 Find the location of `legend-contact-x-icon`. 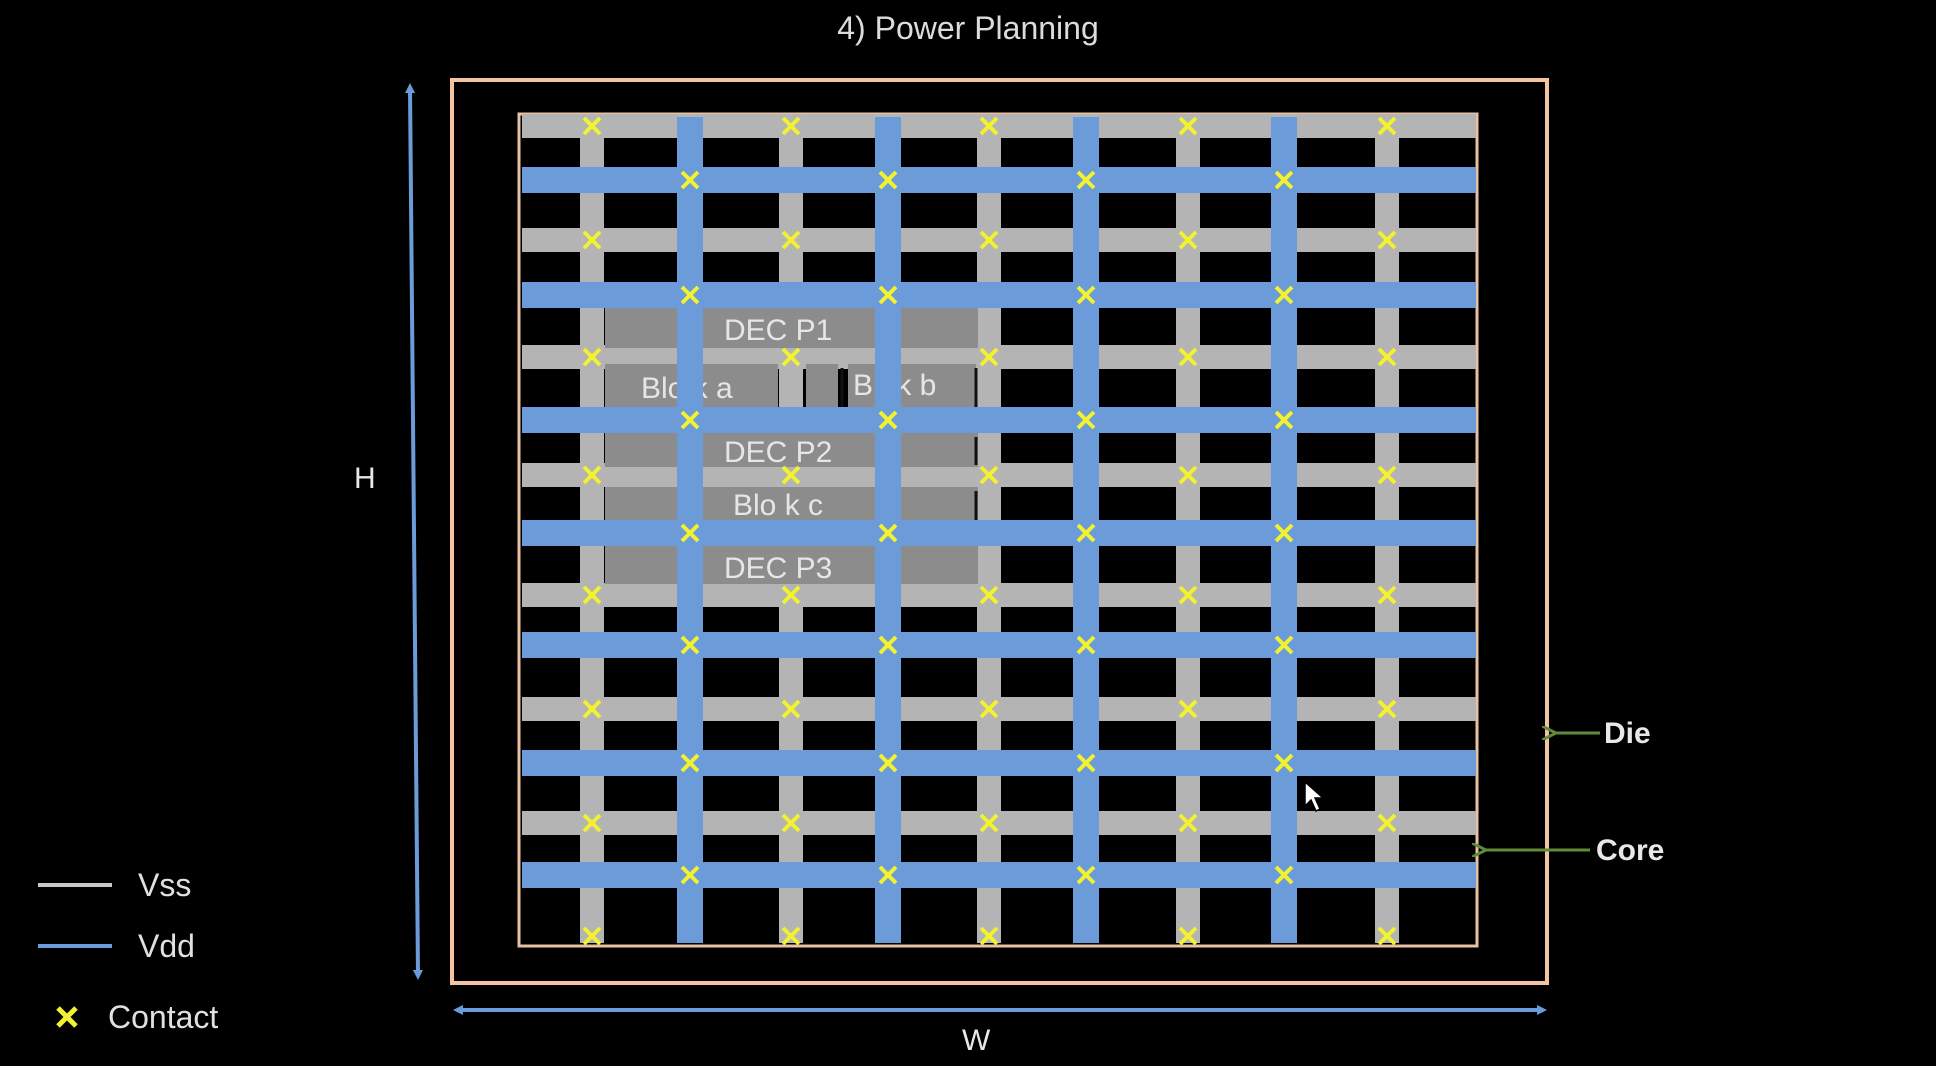

legend-contact-x-icon is located at coordinates (67, 1017).